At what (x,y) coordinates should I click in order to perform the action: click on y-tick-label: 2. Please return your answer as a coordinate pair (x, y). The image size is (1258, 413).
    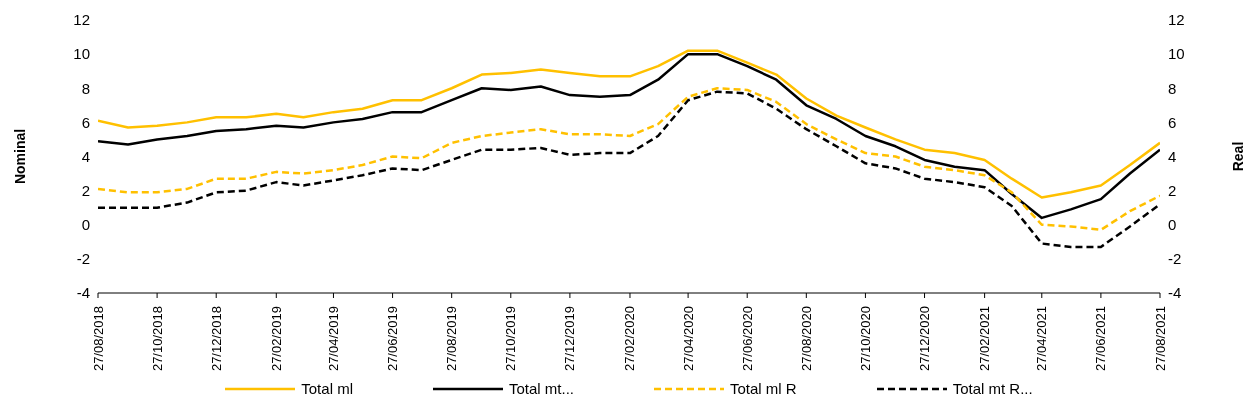
    Looking at the image, I should click on (85, 190).